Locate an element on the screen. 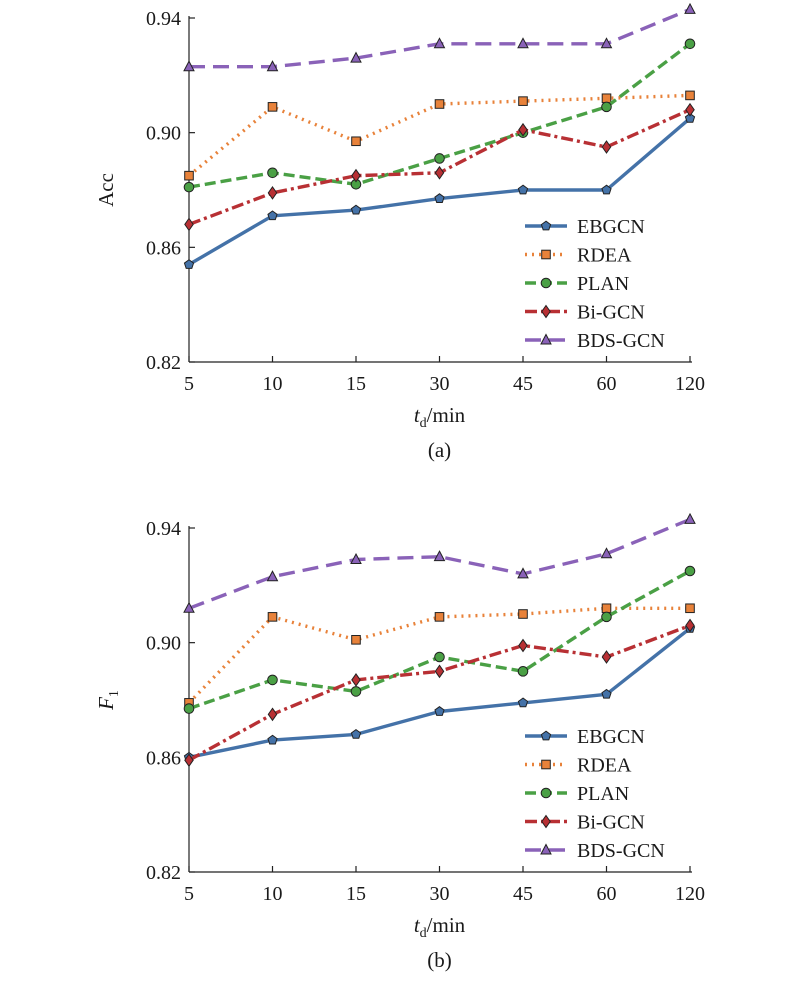 This screenshot has width=800, height=983. x-tick-label: 10 is located at coordinates (273, 894).